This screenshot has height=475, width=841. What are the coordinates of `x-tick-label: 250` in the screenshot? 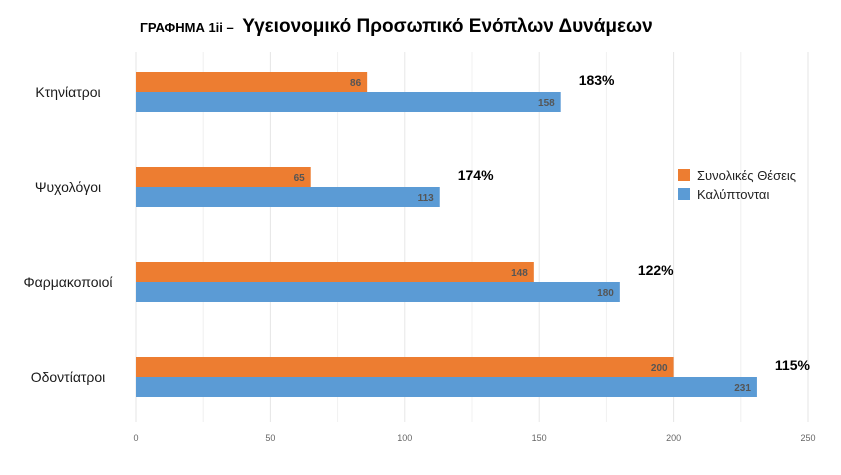 It's located at (807, 438).